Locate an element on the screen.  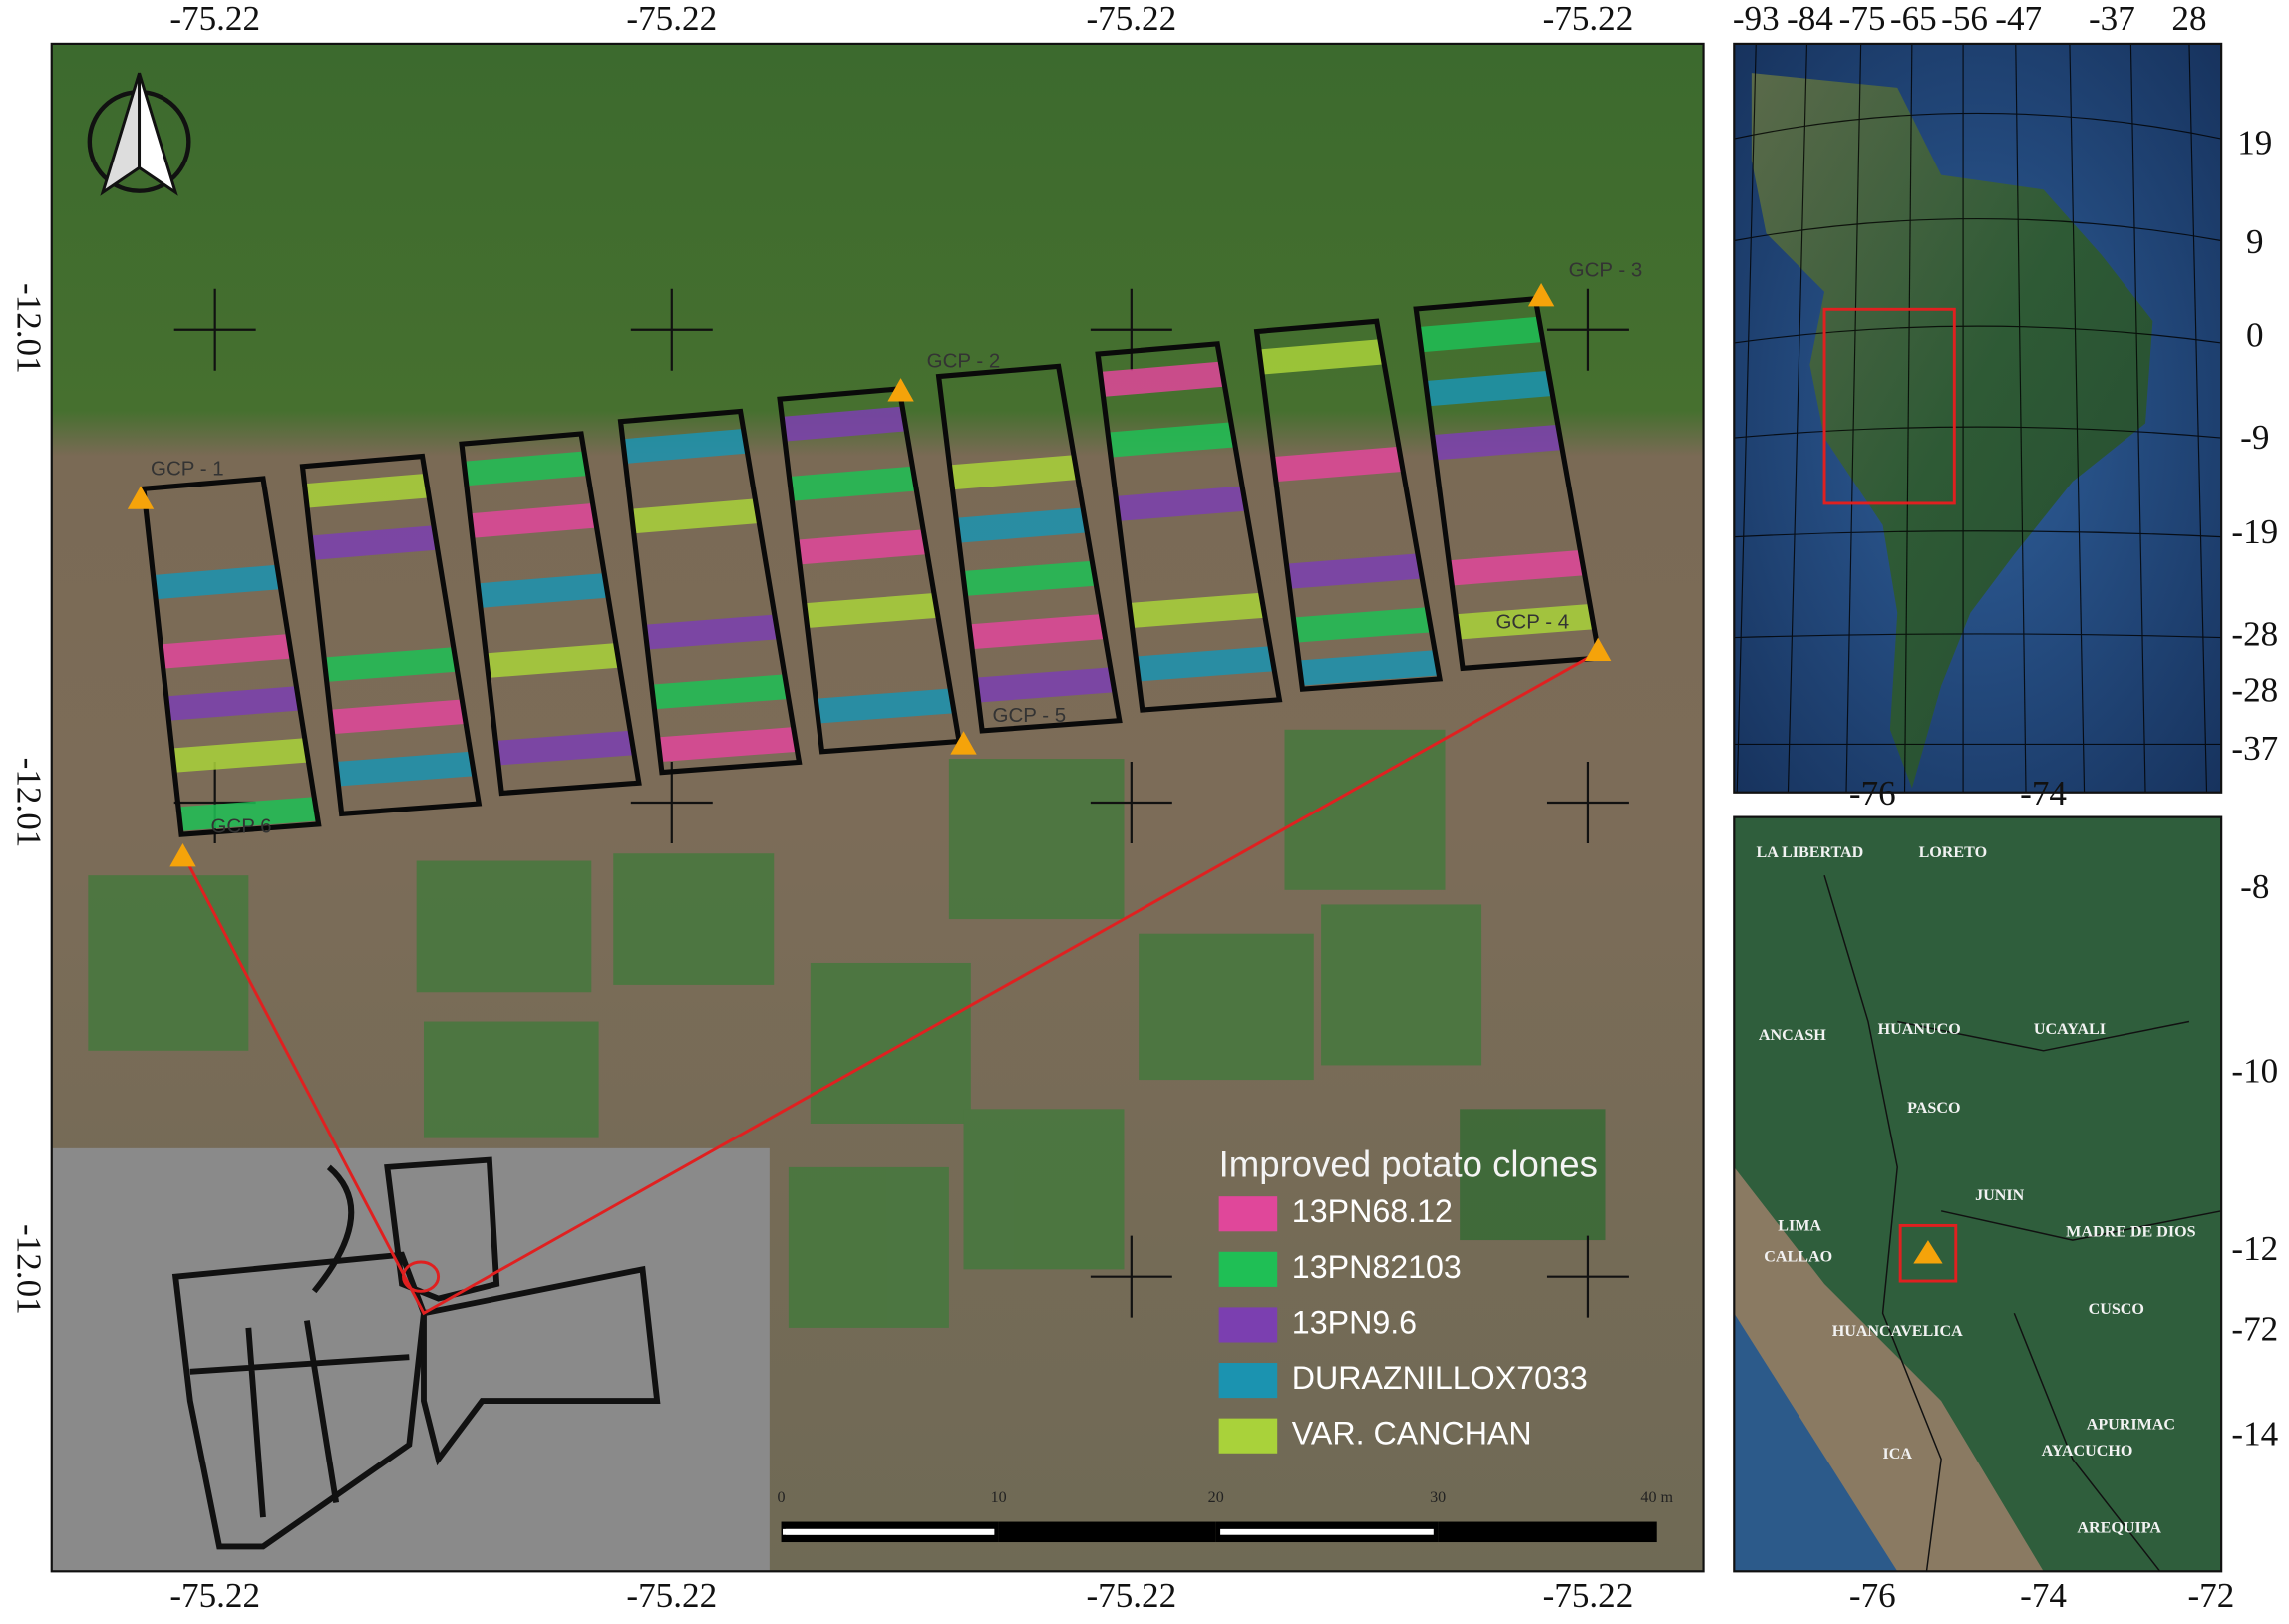
label: -93 is located at coordinates (1756, 19).